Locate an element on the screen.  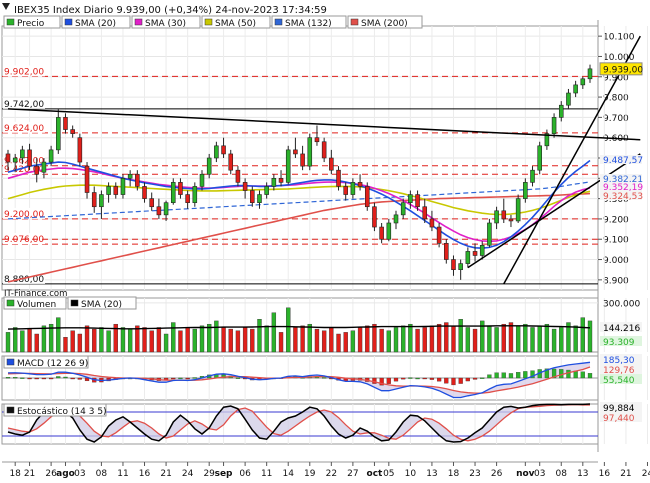
stoch-value-label: 97,440 is located at coordinates (619, 419).